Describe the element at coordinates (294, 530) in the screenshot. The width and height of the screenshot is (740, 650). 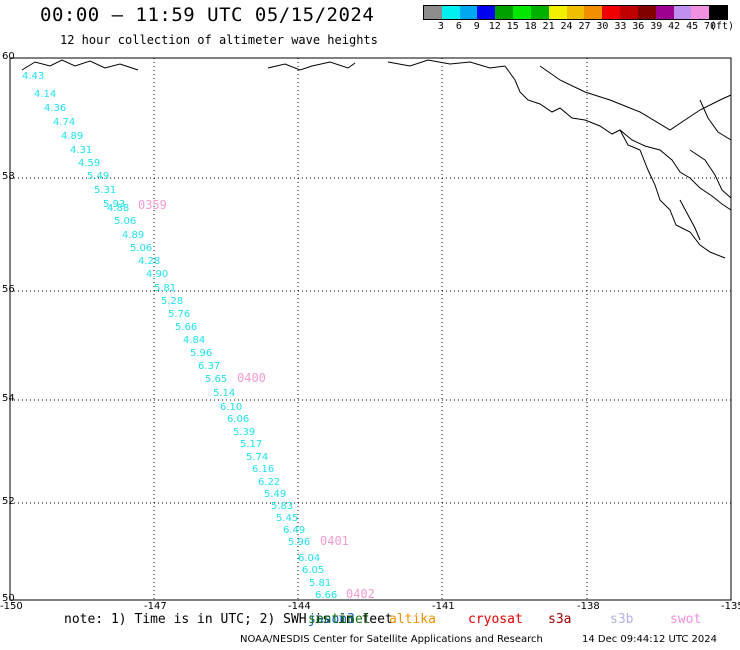
I see `wave-height-value: 6.49` at that location.